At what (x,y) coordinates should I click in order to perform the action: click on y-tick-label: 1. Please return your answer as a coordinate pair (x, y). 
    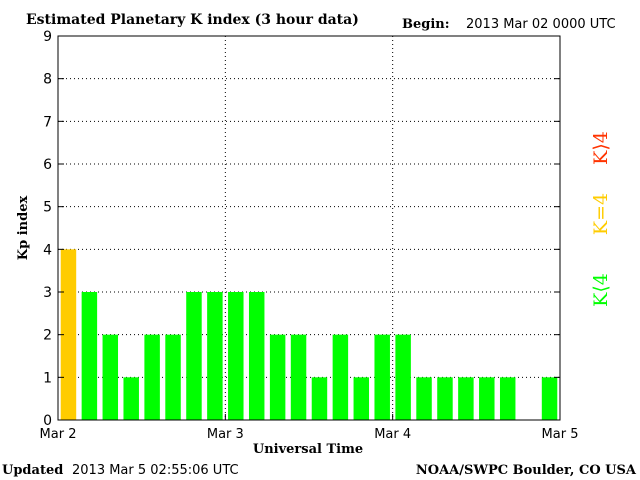
    Looking at the image, I should click on (47, 378).